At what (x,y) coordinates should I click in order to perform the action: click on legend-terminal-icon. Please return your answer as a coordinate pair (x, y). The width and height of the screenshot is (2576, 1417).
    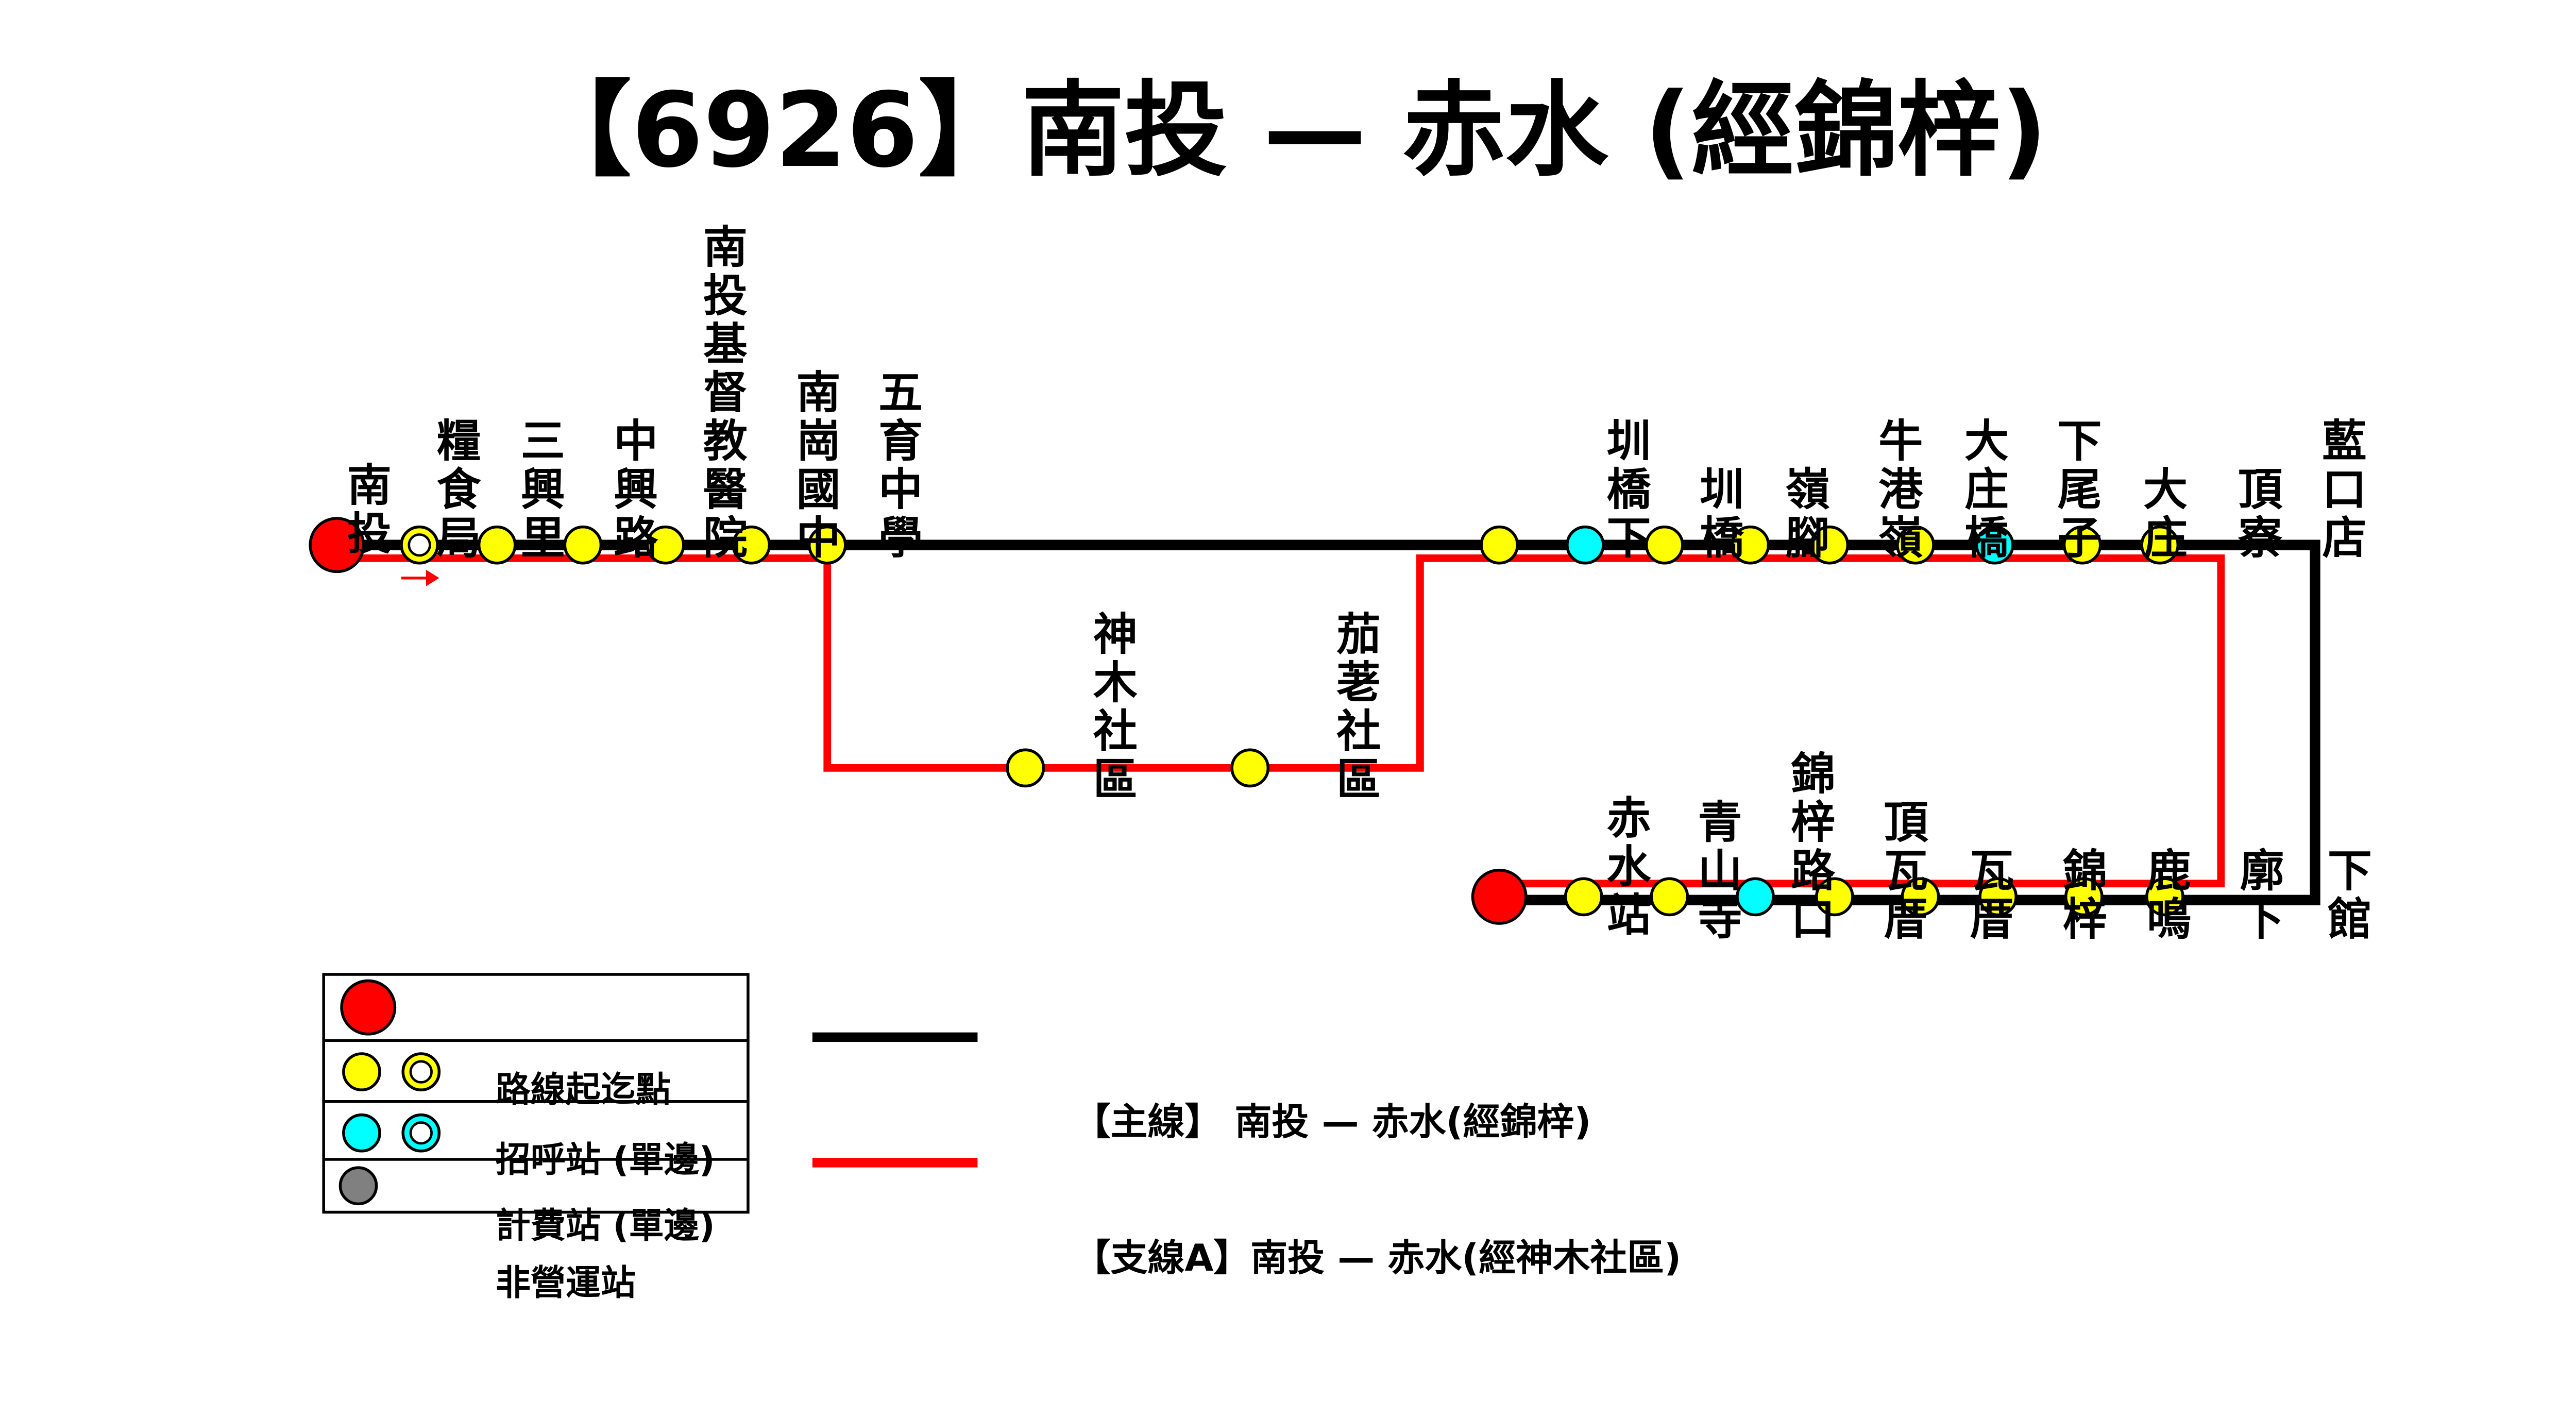
    Looking at the image, I should click on (369, 1008).